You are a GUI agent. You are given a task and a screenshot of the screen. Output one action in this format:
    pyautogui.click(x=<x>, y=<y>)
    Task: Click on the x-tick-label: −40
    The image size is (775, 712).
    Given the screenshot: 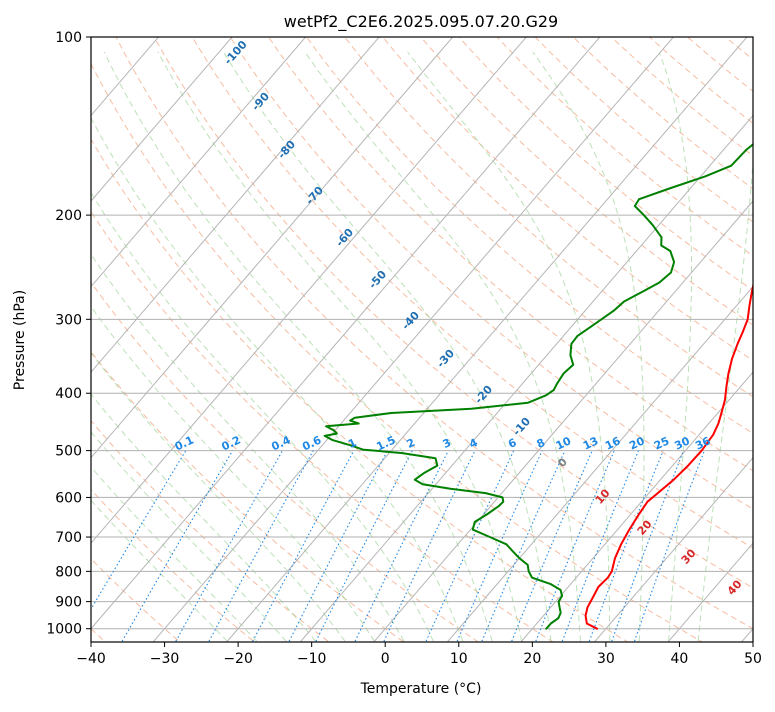 What is the action you would take?
    pyautogui.click(x=91, y=659)
    